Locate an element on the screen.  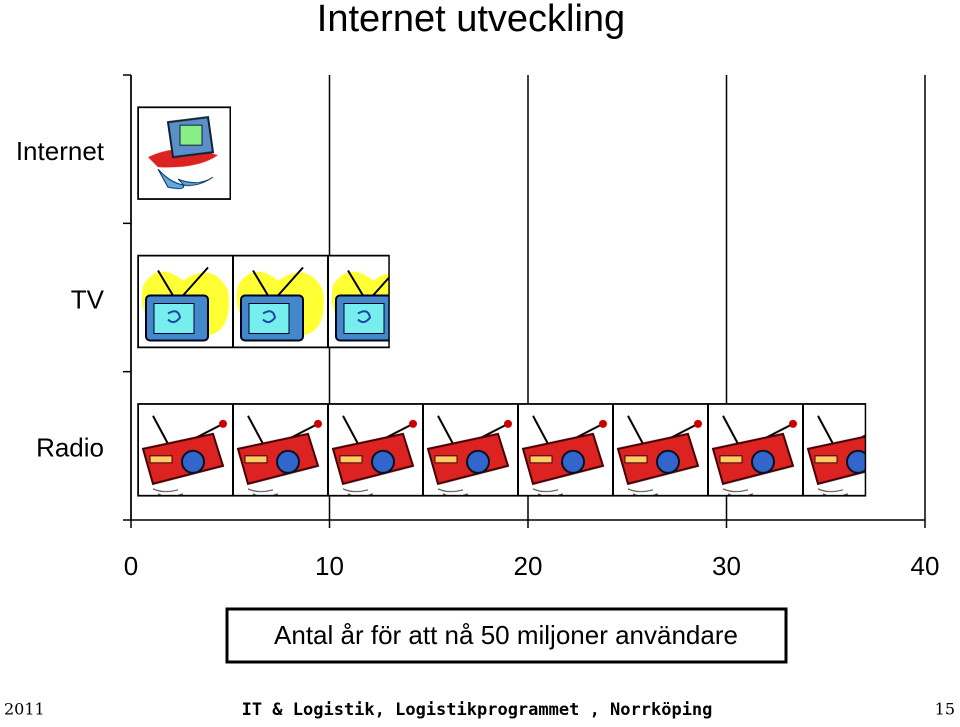
y-tick-label: Internet is located at coordinates (60, 151).